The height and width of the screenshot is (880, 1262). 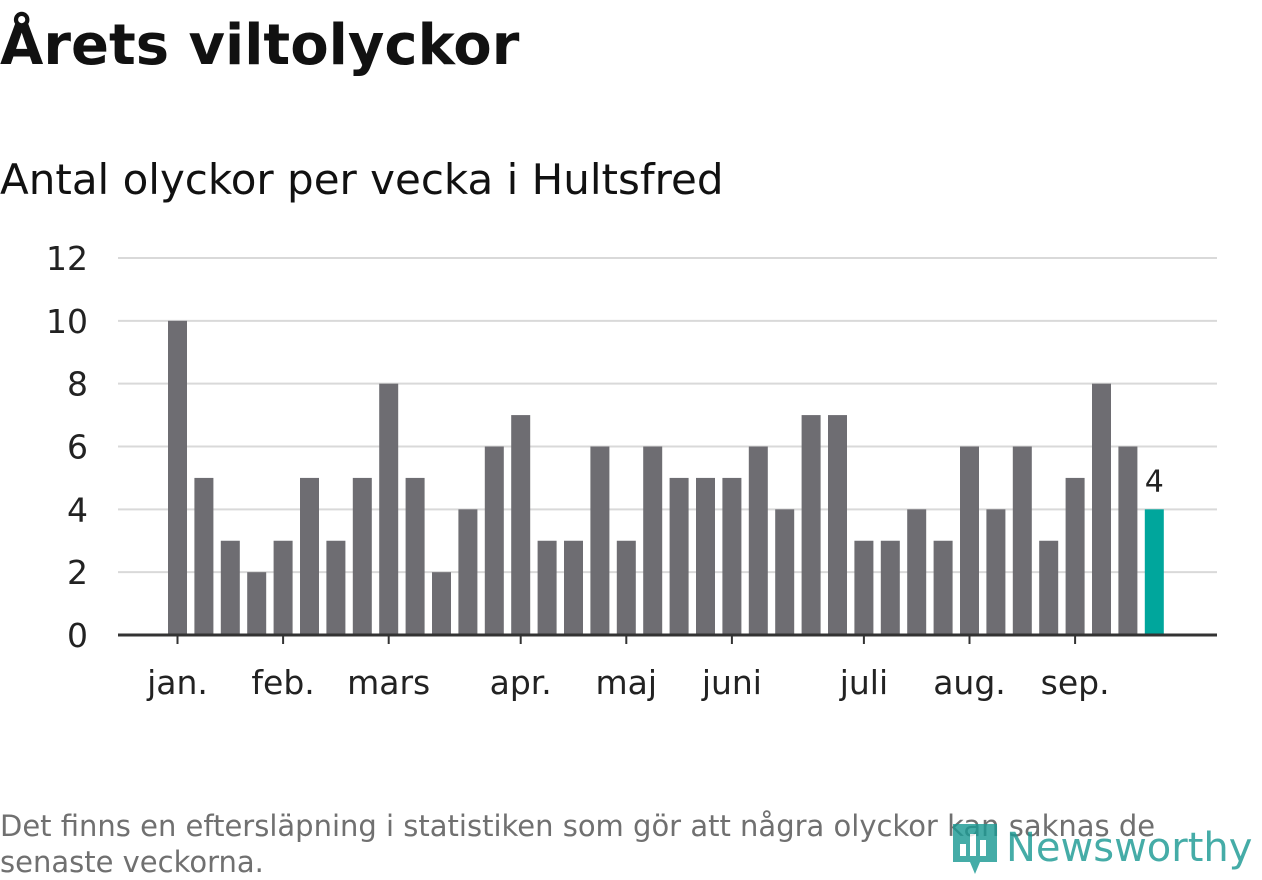 What do you see at coordinates (77, 509) in the screenshot?
I see `y-tick-label: 4` at bounding box center [77, 509].